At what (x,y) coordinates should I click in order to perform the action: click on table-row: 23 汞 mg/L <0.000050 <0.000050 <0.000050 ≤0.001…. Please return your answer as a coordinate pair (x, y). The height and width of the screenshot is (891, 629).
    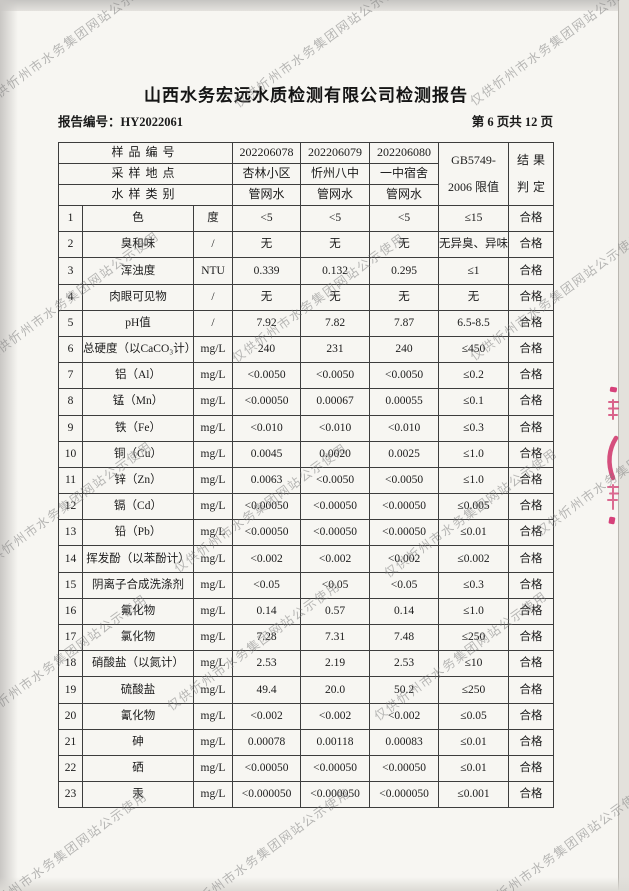
    Looking at the image, I should click on (306, 795).